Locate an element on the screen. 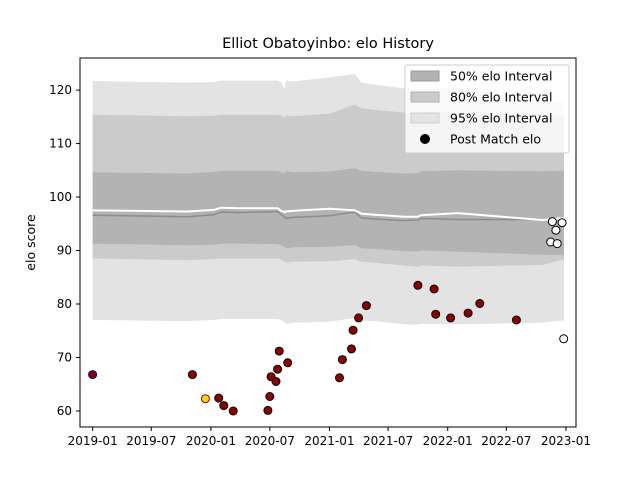 The height and width of the screenshot is (480, 640). y-axis-label: elo score is located at coordinates (30, 242).